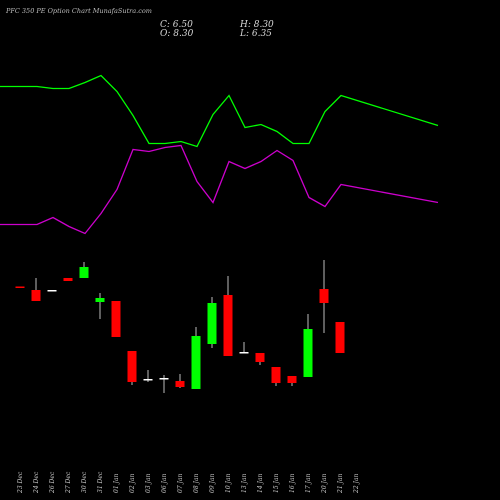 This screenshot has width=500, height=500. Describe the element at coordinates (132, 483) in the screenshot. I see `x-tick-label: 02 Jan` at that location.